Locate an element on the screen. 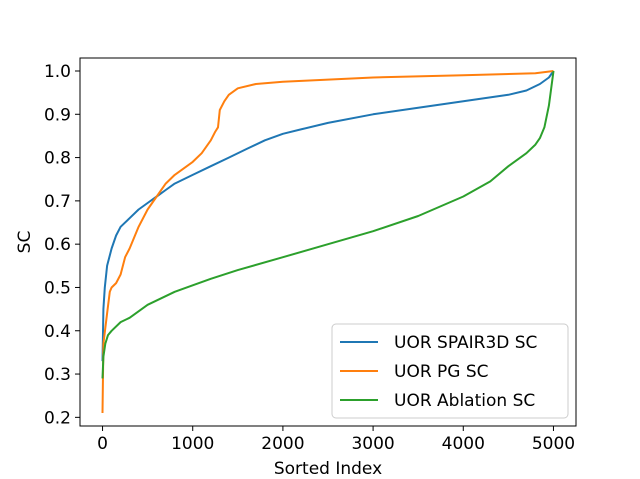 The height and width of the screenshot is (479, 640). x-tick-label: 1000 is located at coordinates (192, 444).